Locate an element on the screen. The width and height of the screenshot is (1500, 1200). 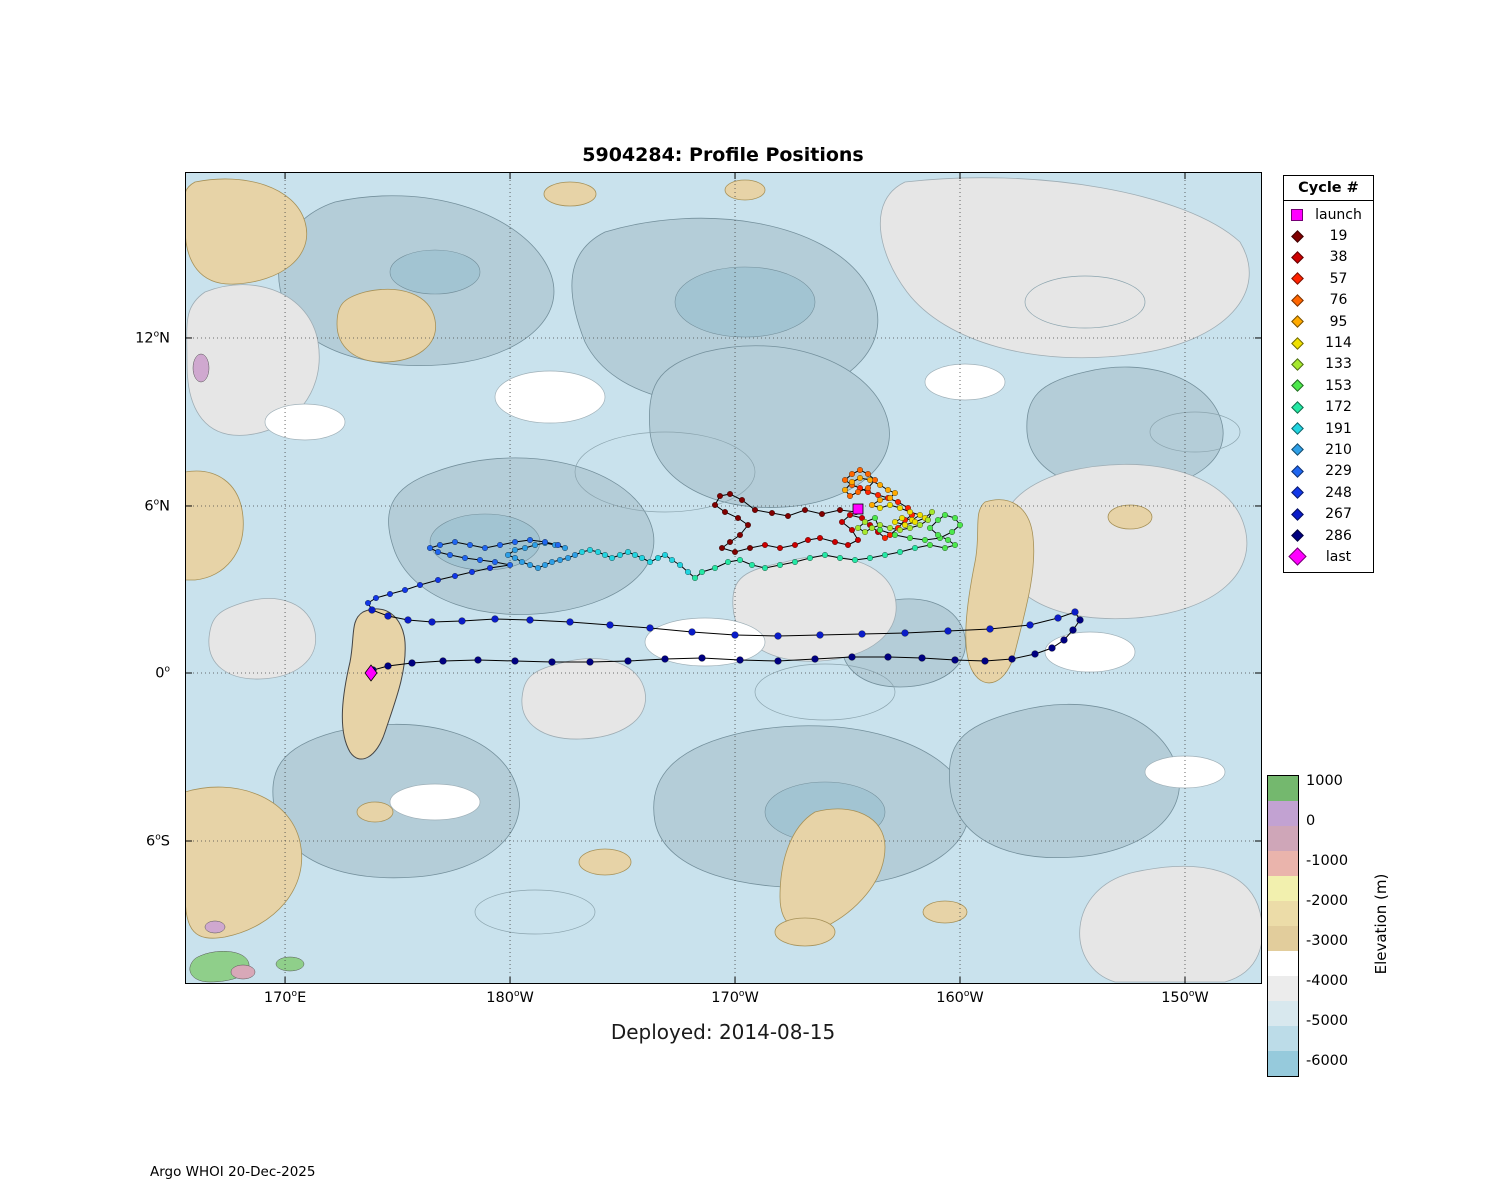
legend-item: 229 is located at coordinates (1328, 471).